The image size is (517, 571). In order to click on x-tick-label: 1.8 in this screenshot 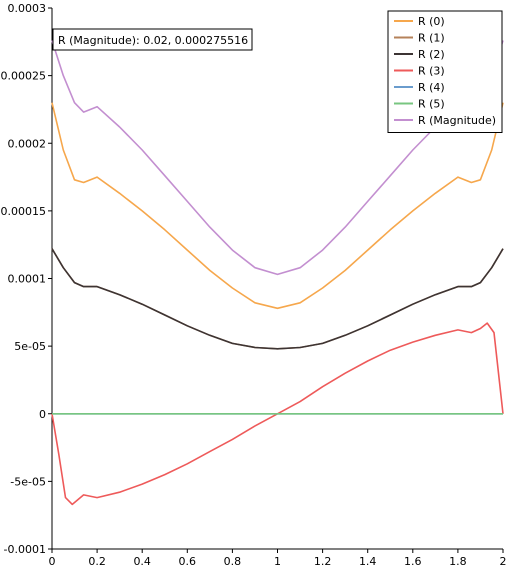, I will do `click(458, 561)`.